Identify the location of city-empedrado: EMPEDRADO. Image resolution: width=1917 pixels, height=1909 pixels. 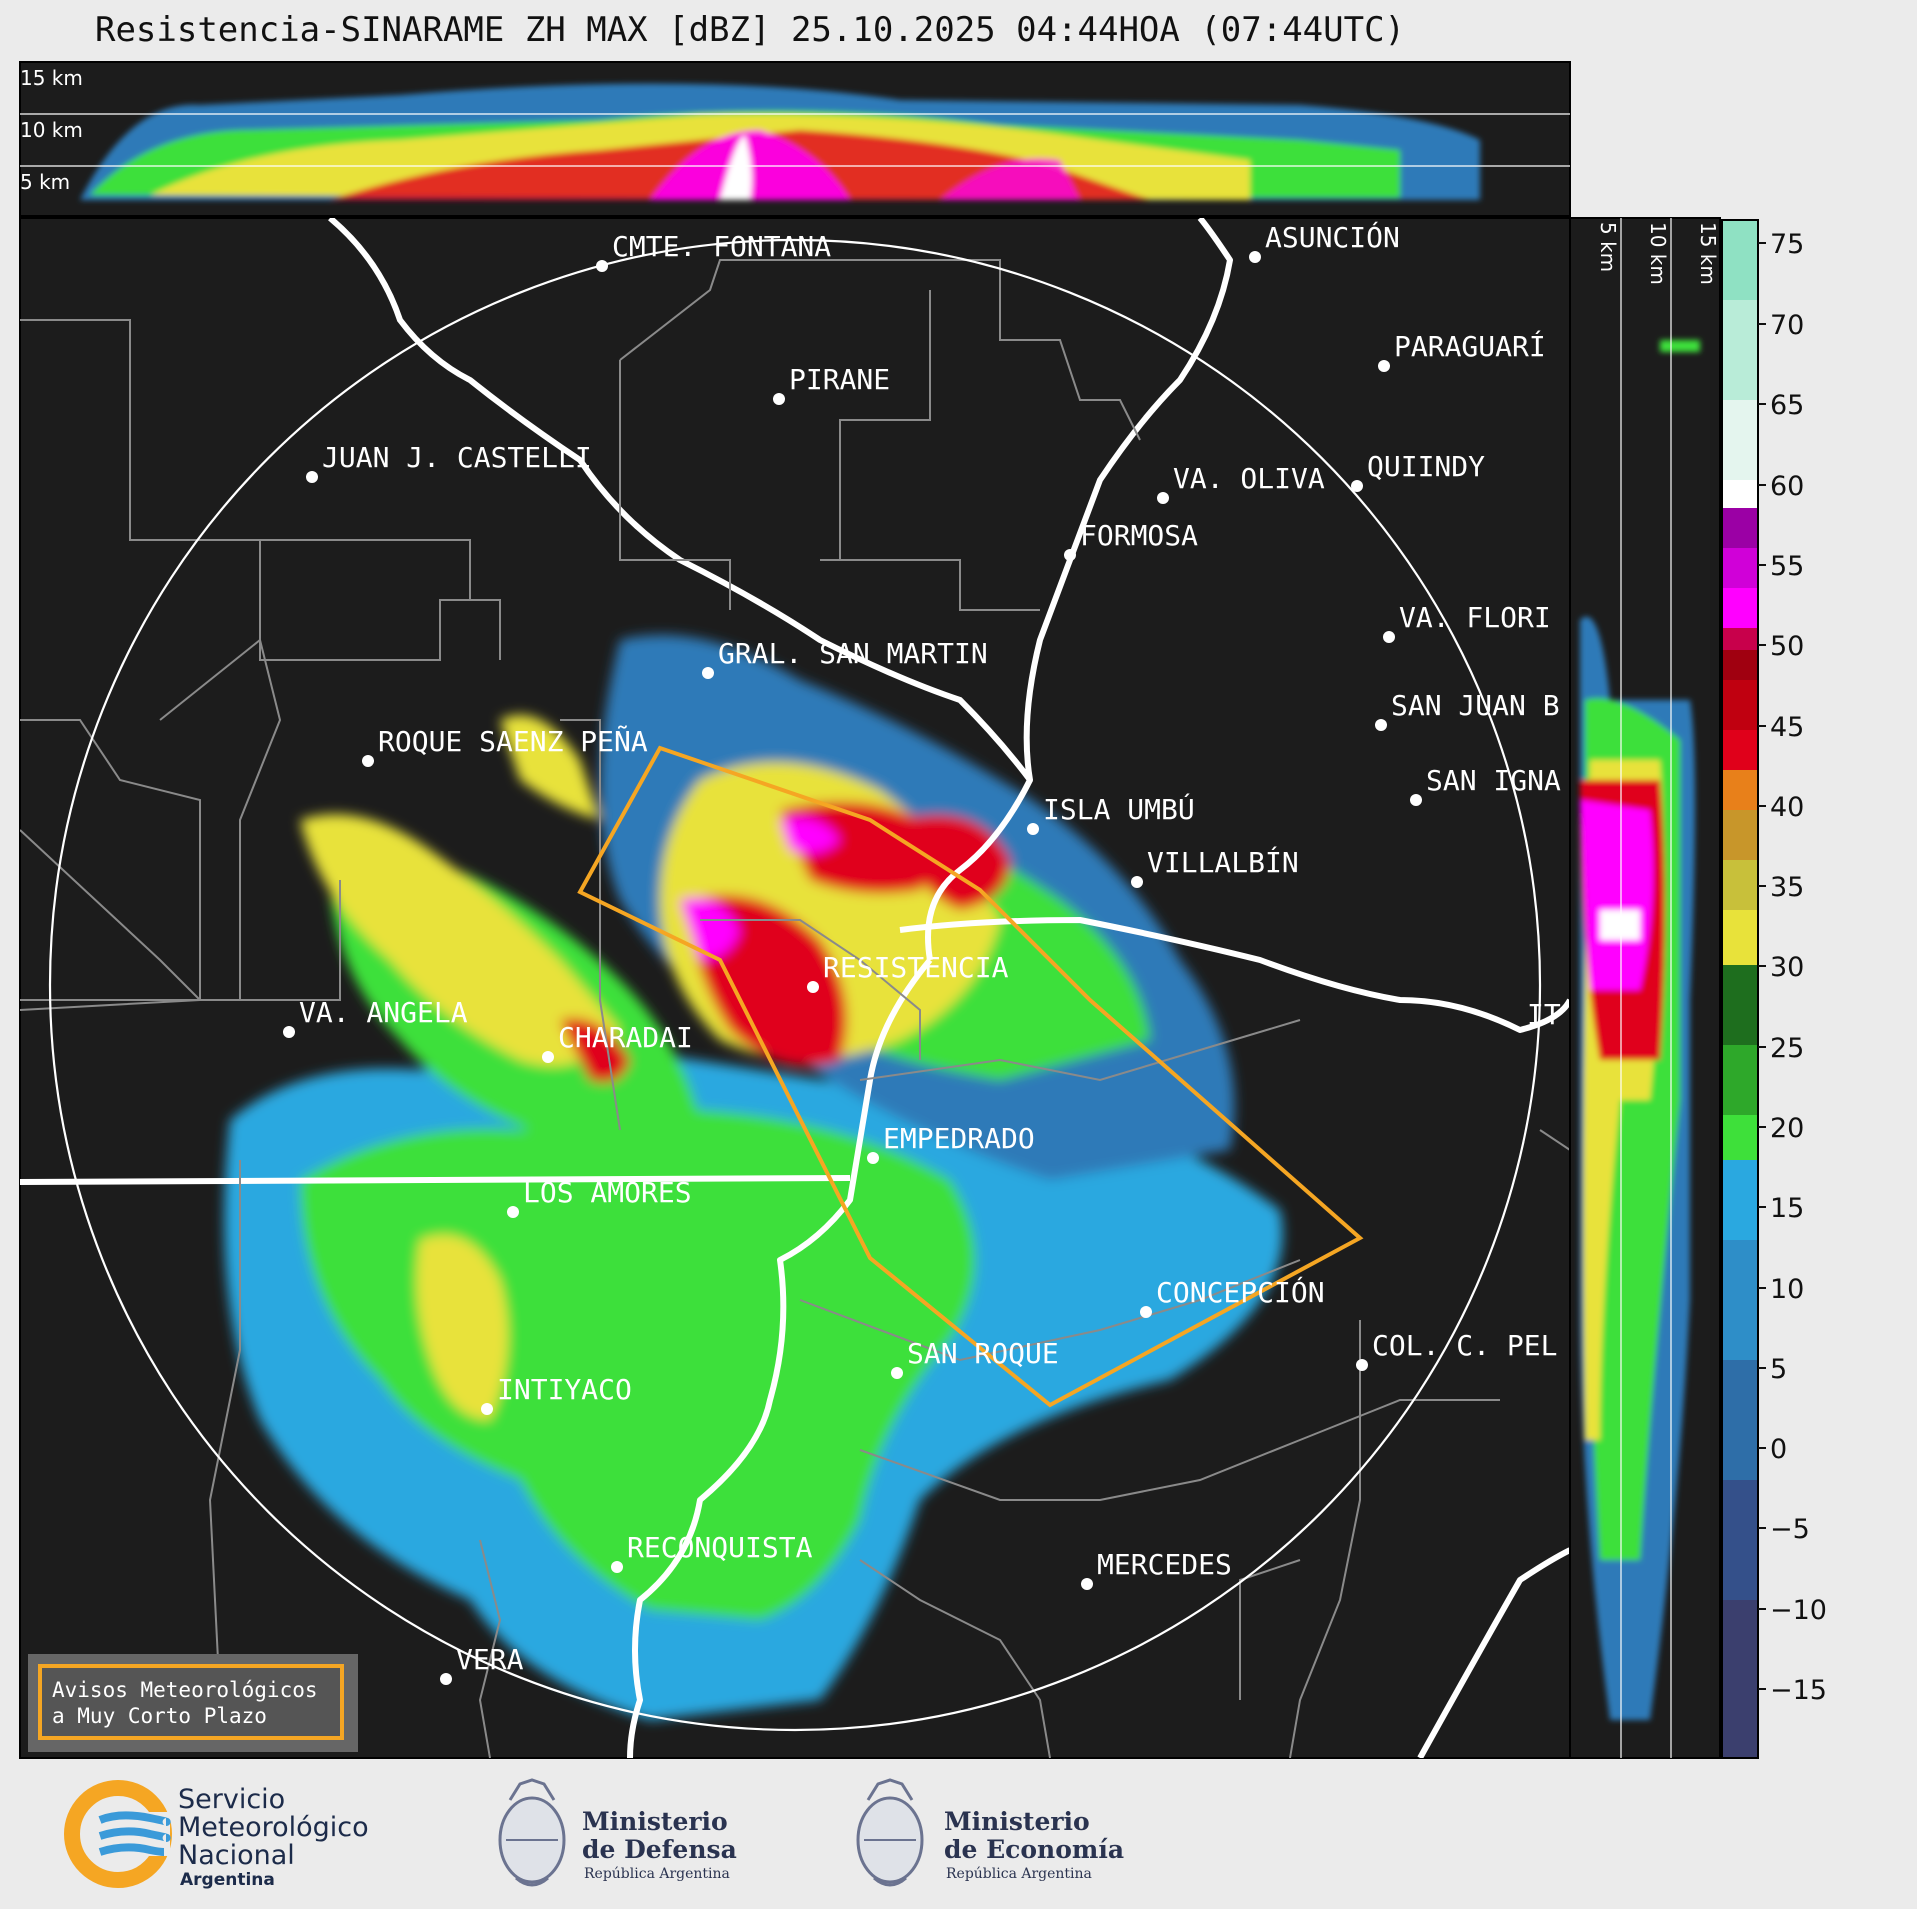
(959, 1138).